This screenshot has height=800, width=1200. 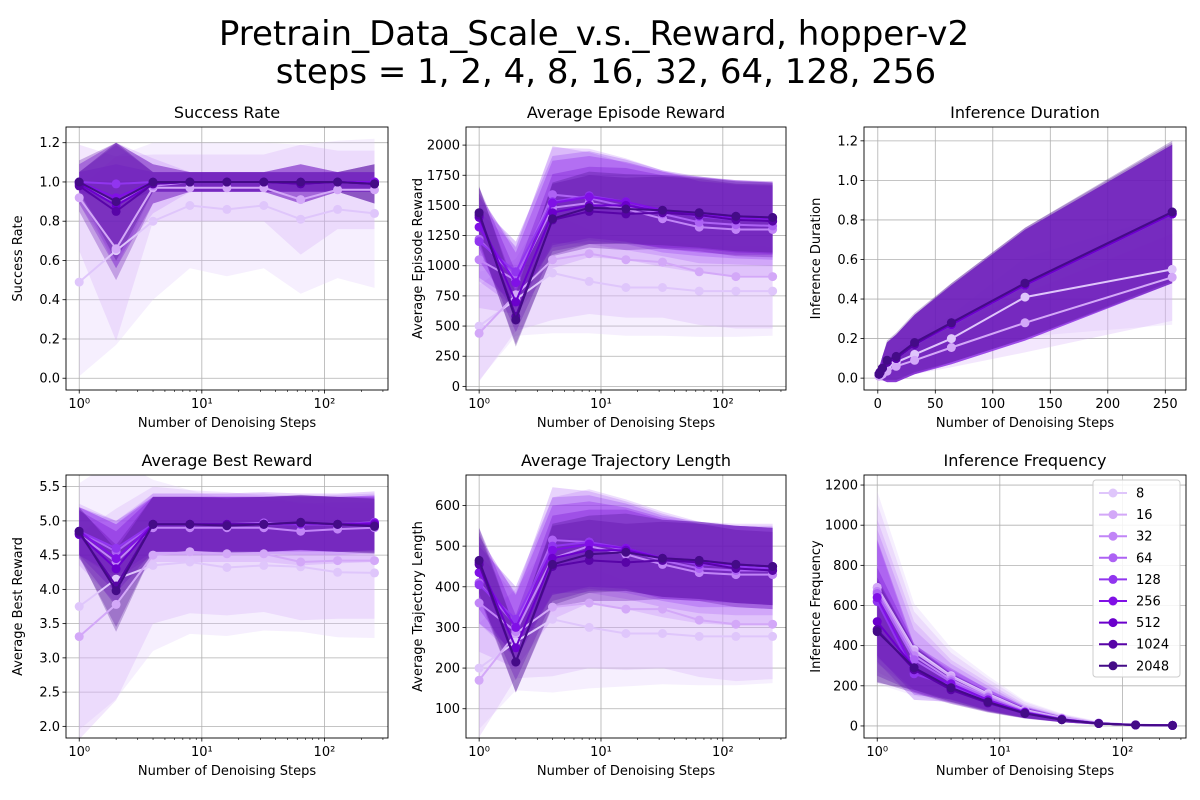 I want to click on y-axis-label: Average Episode Reward, so click(x=418, y=258).